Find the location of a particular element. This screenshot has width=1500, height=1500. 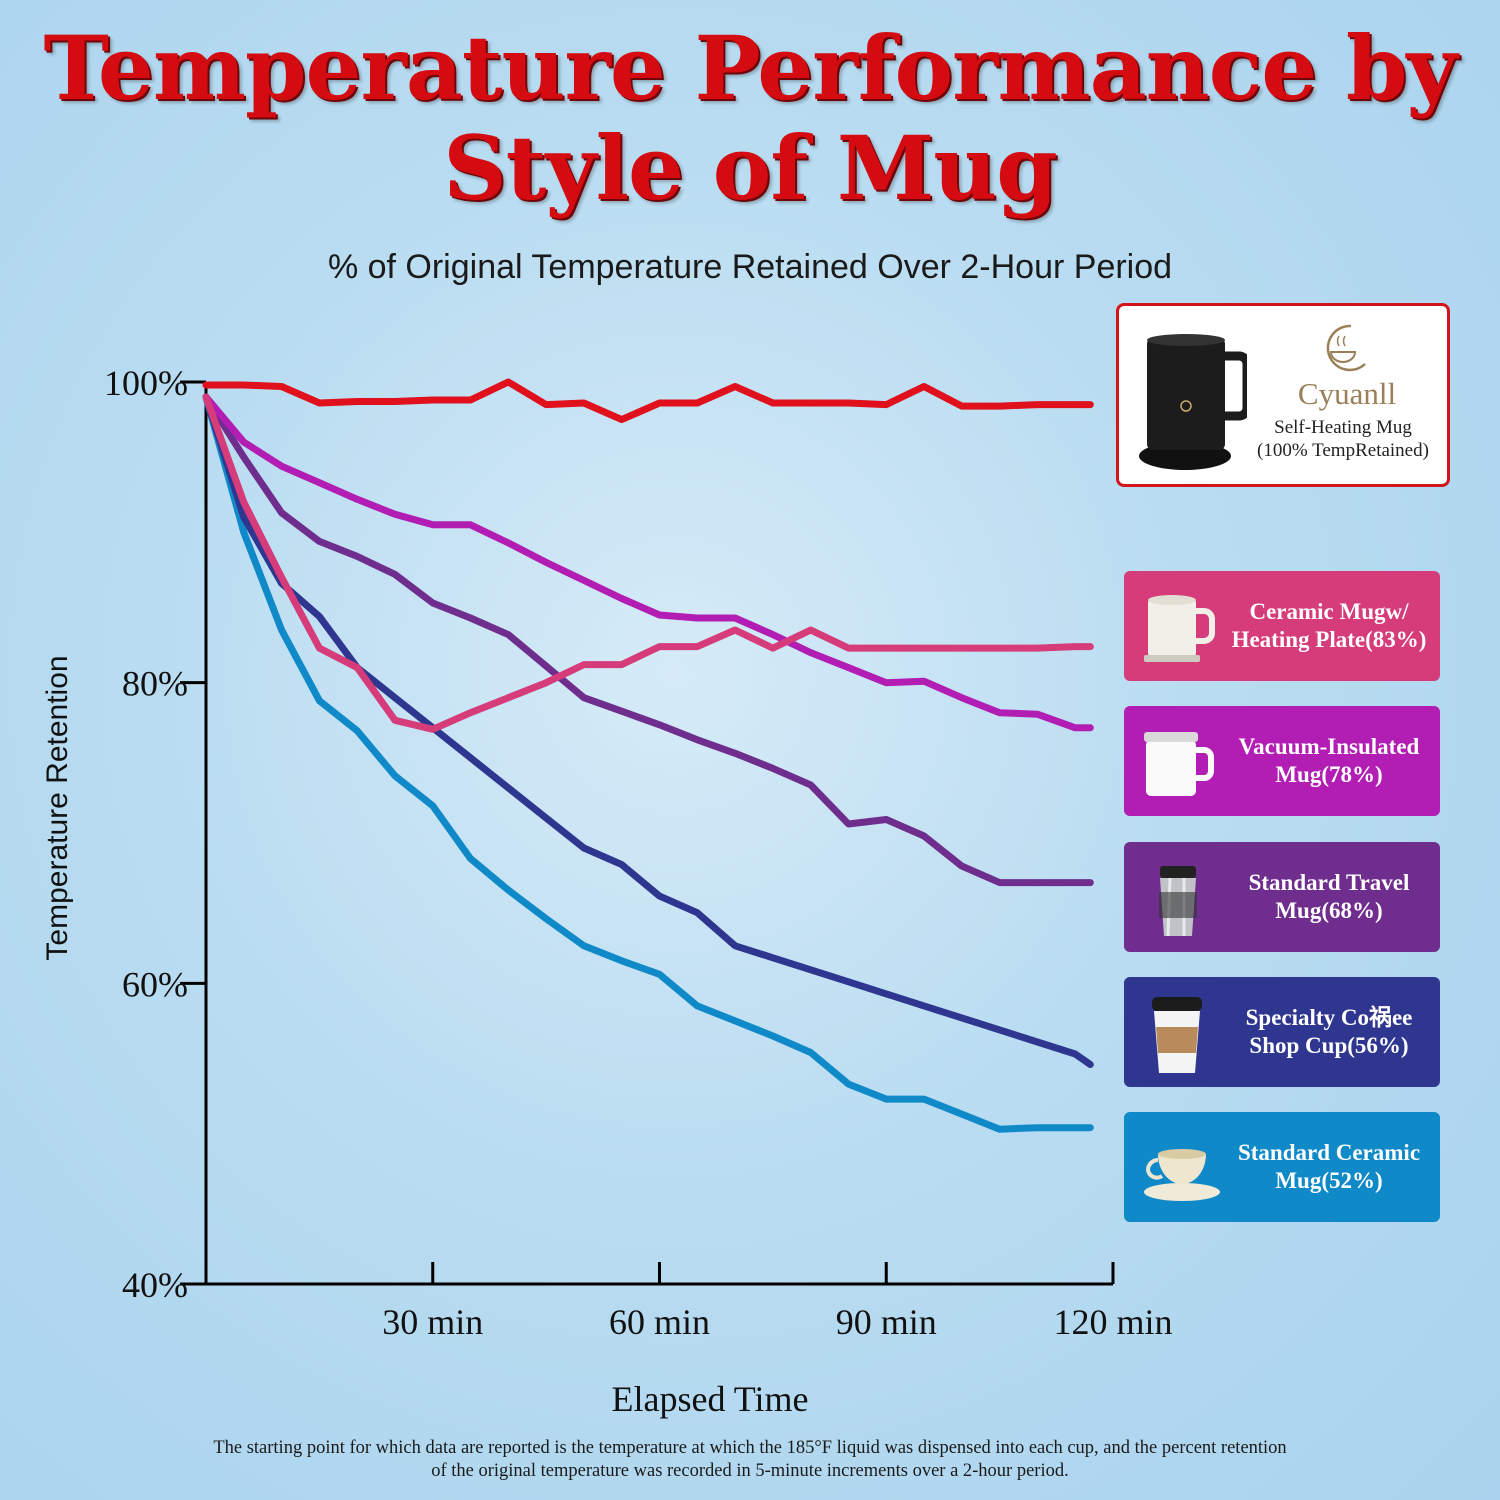

series-line-ceramic-mugw-heating-plate is located at coordinates (648, 563).